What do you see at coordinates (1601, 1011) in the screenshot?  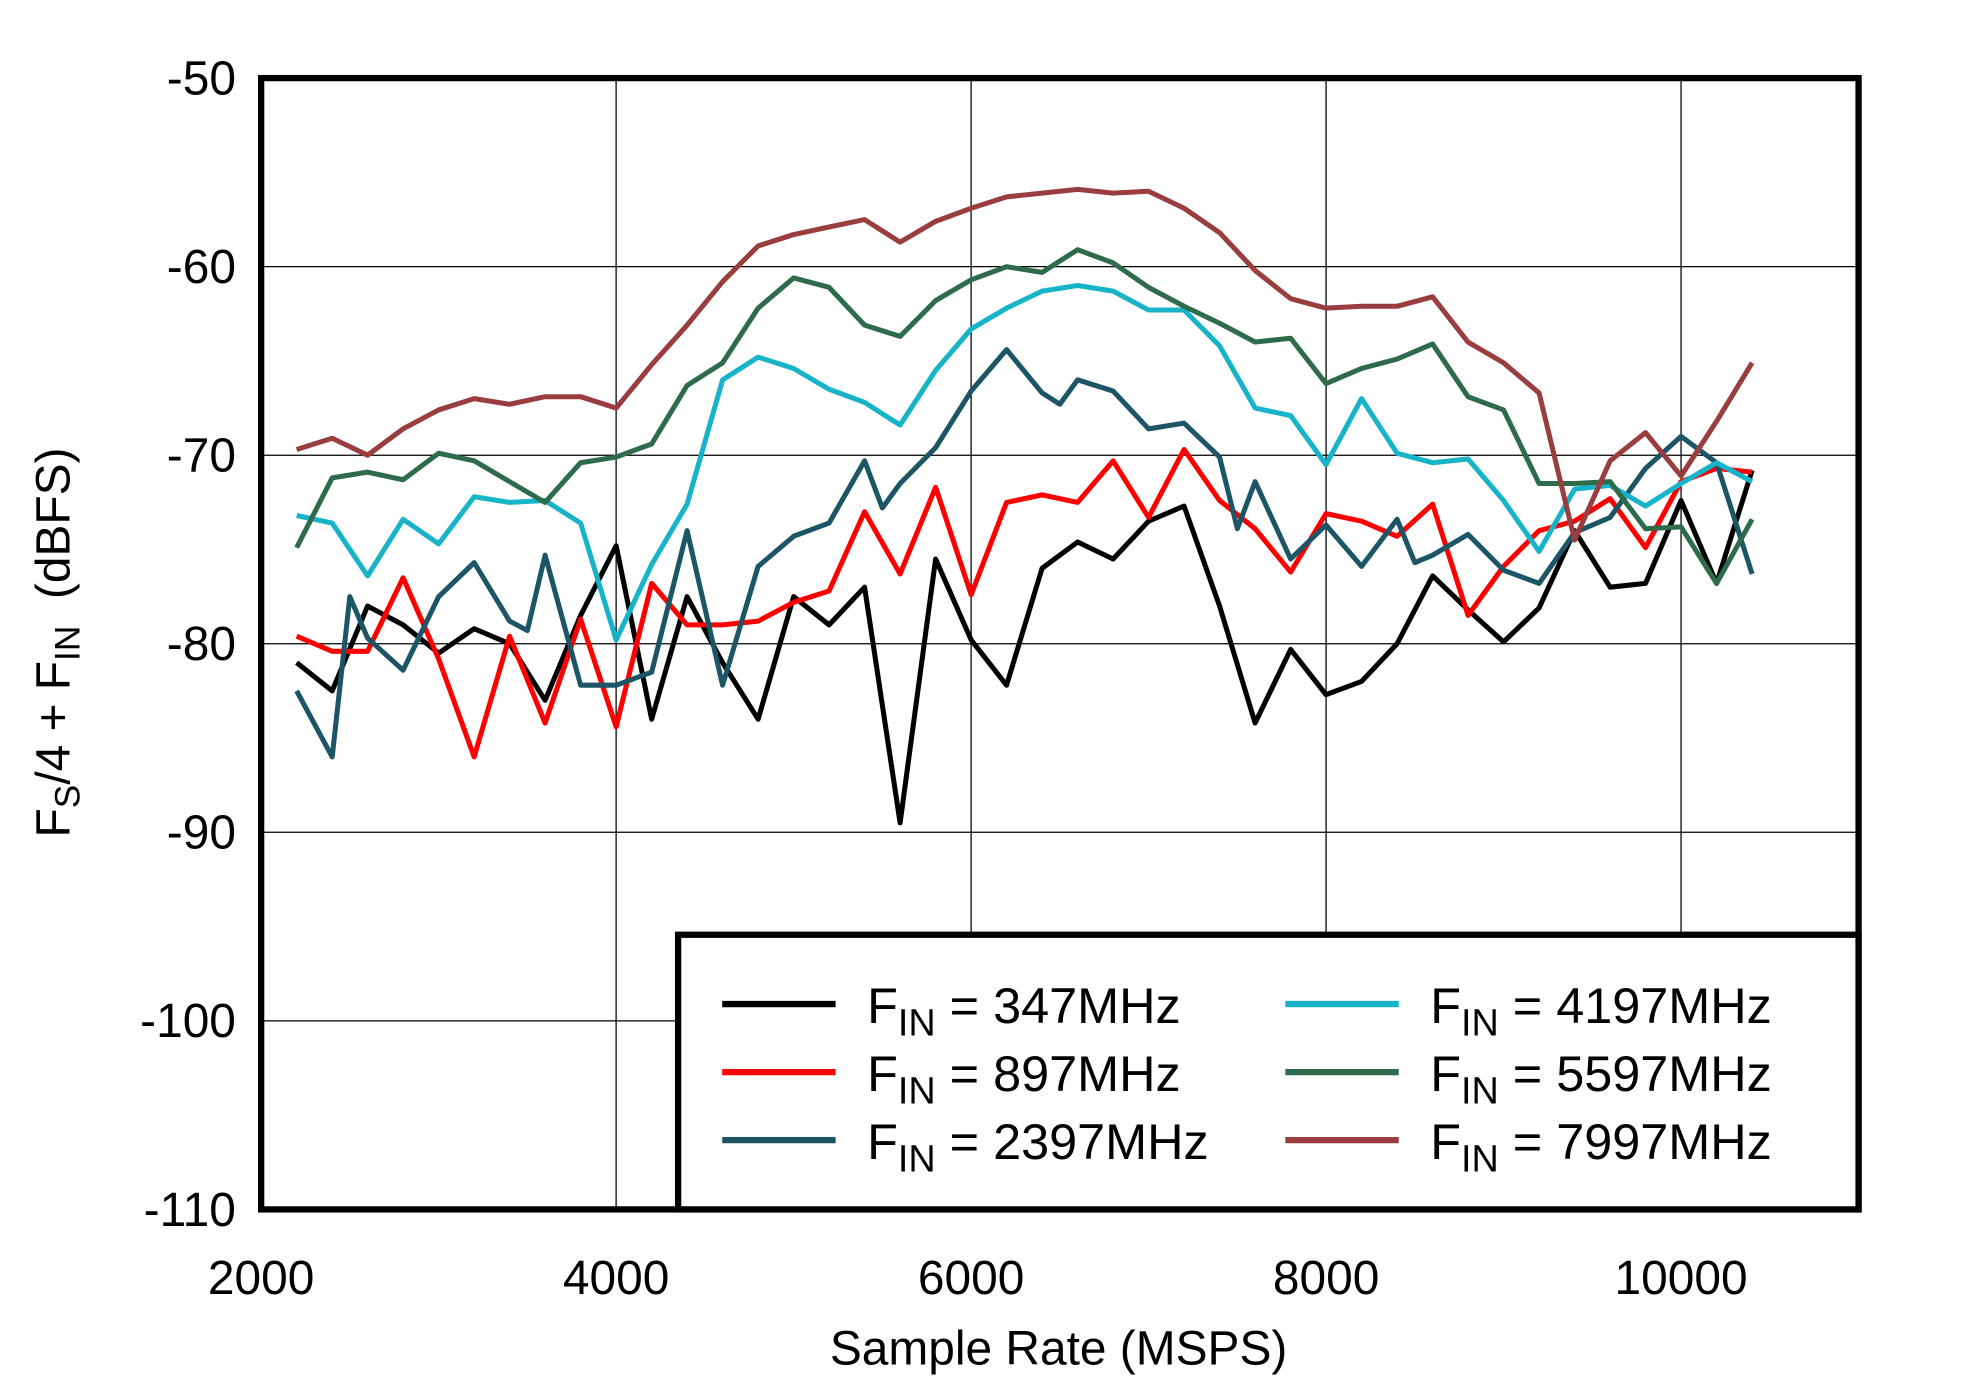 I see `legend-label: FIN = 4197MHz` at bounding box center [1601, 1011].